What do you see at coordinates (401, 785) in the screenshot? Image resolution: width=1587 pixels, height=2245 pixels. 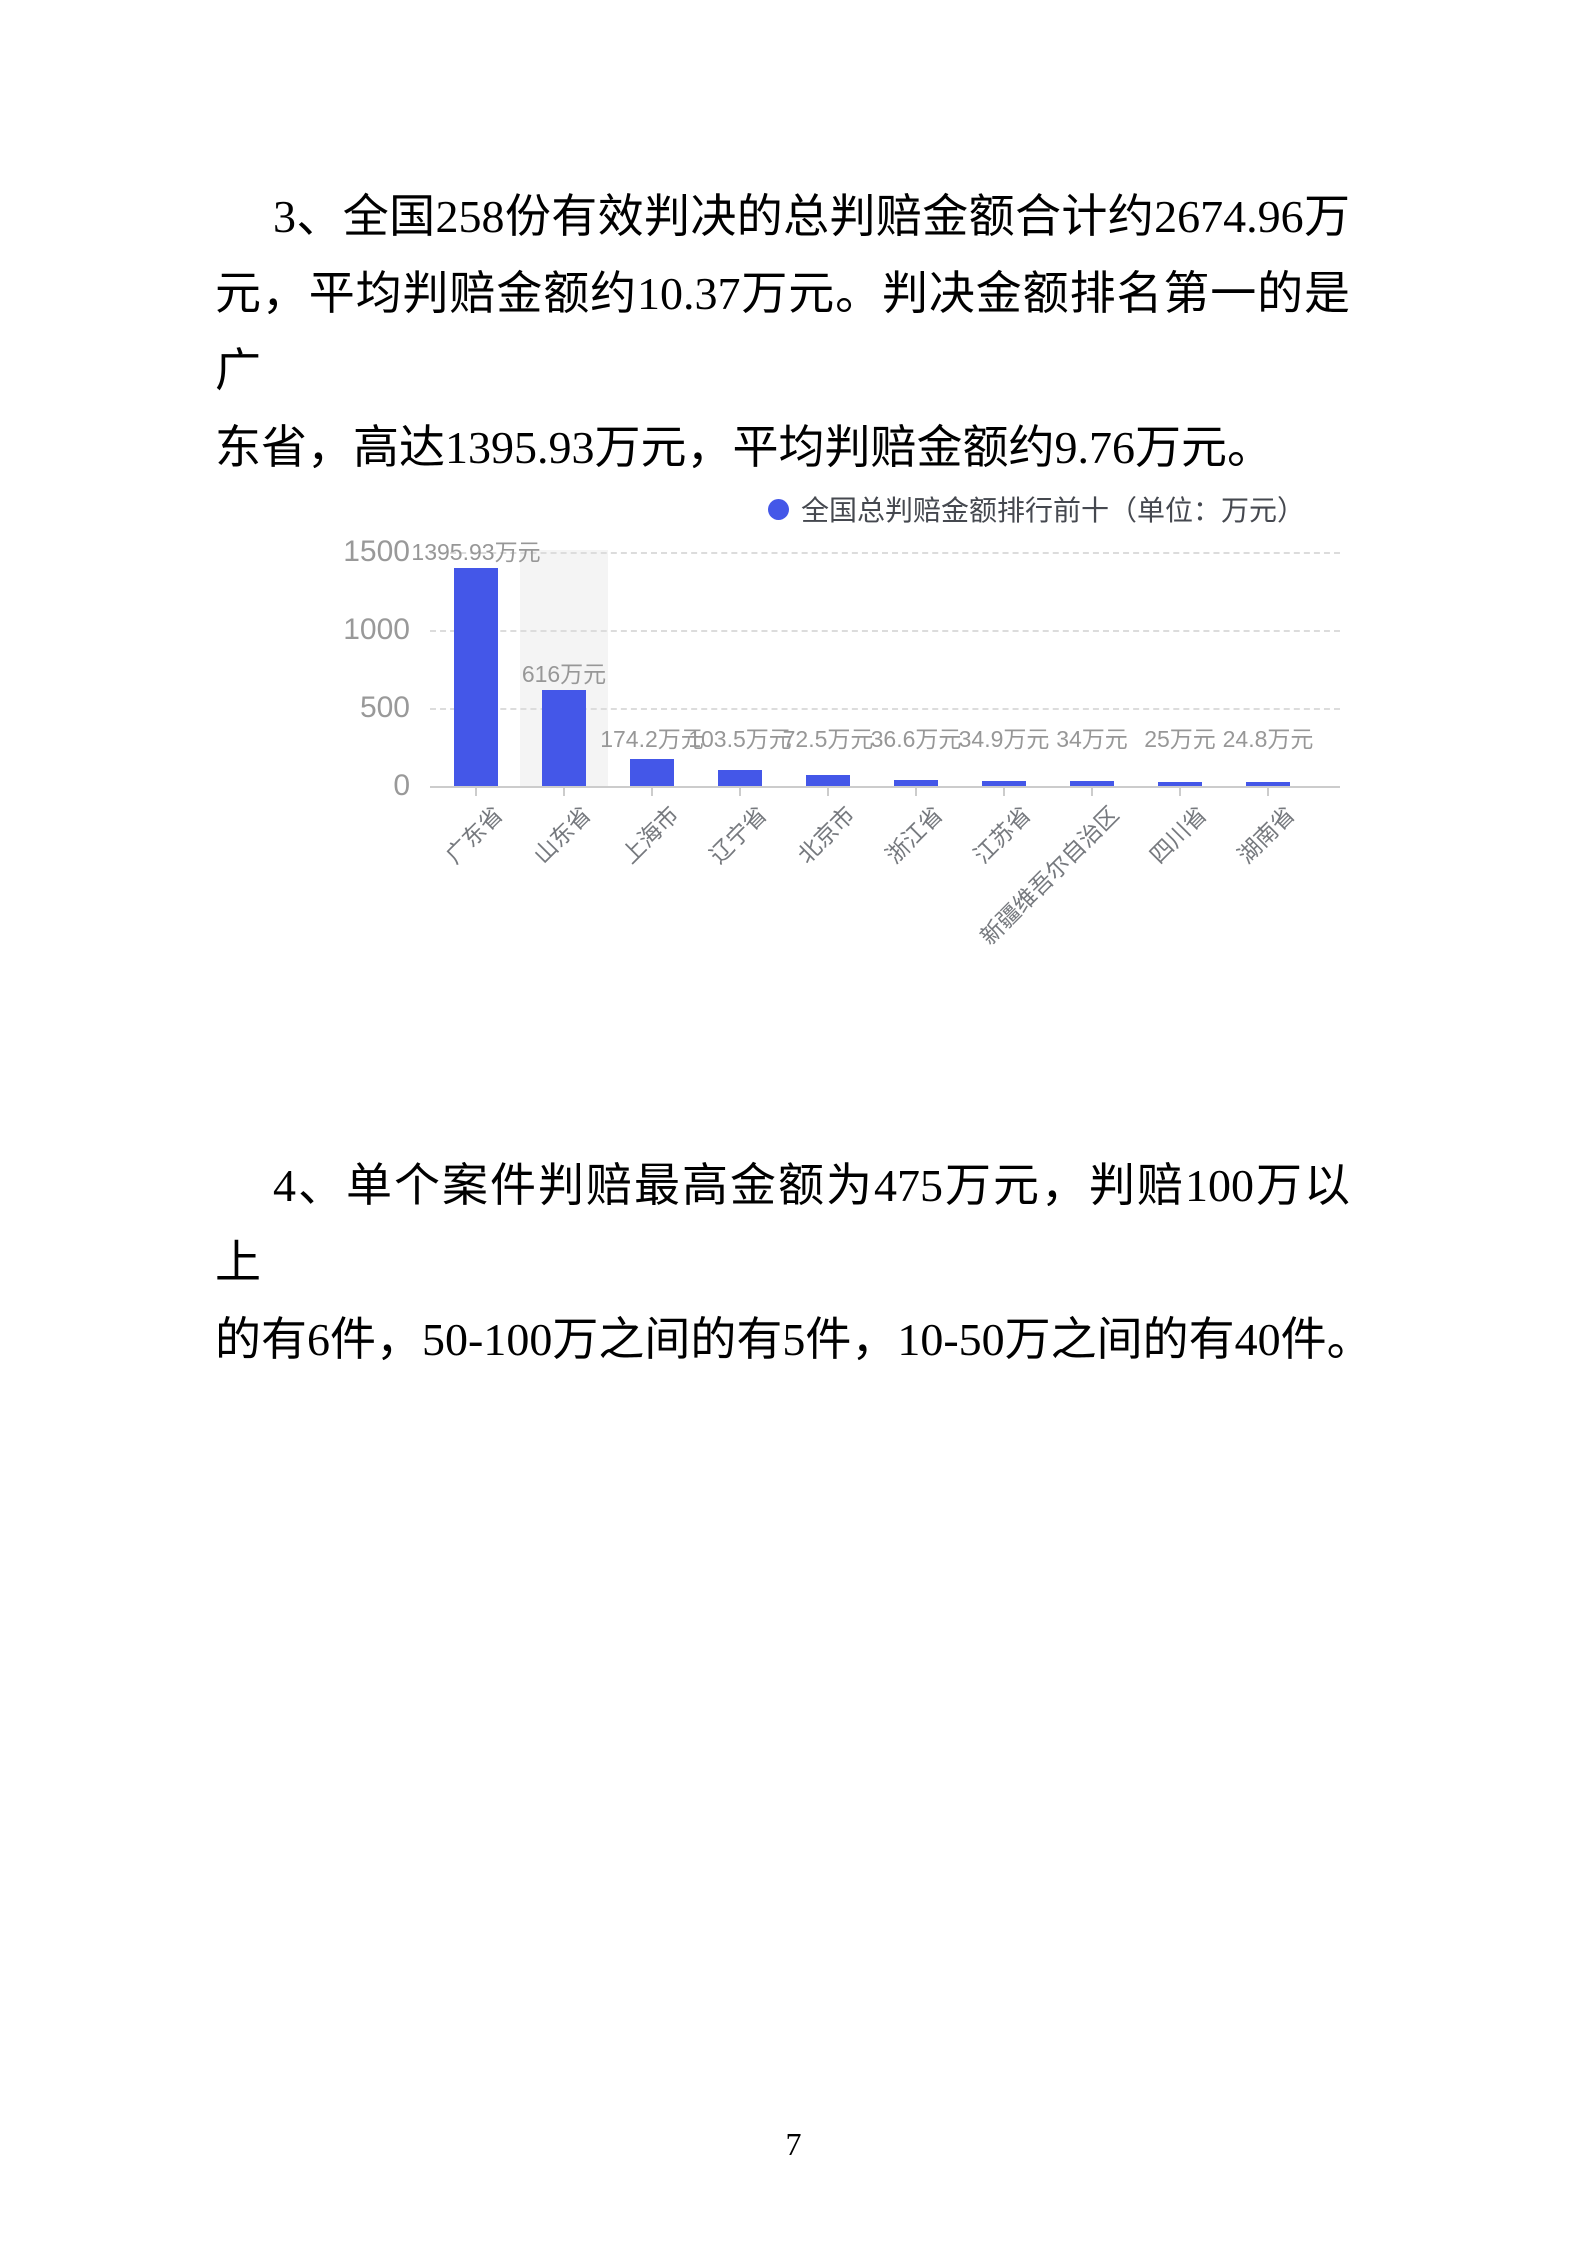 I see `y-axis-tick-label: 0` at bounding box center [401, 785].